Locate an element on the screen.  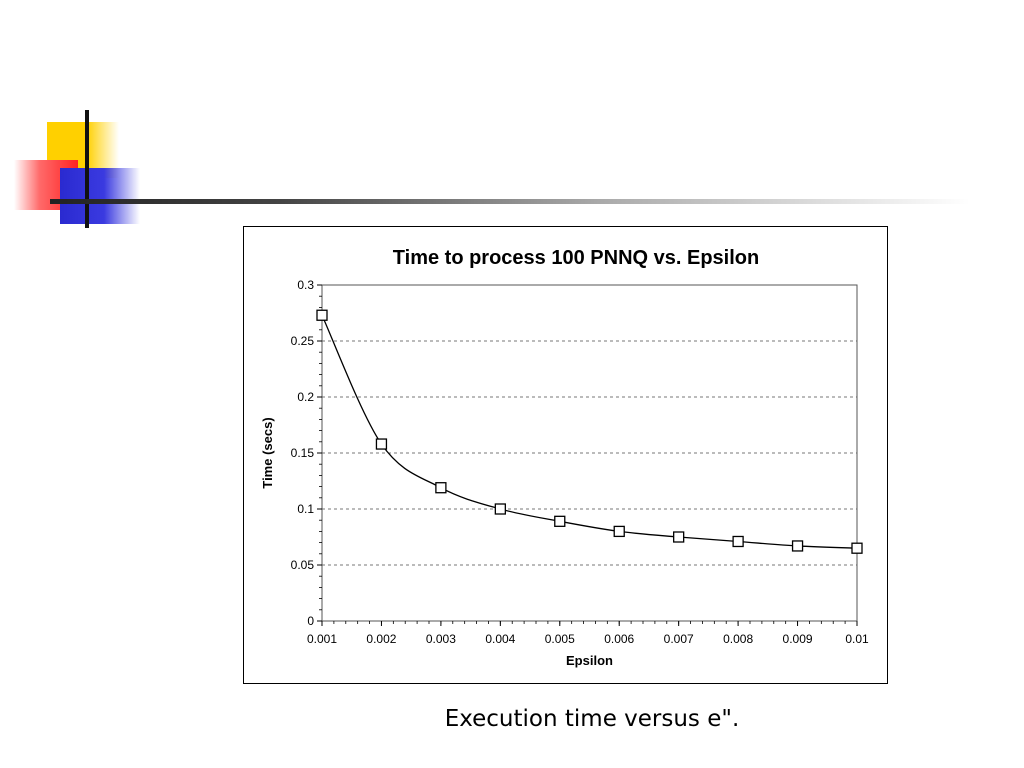
x-tick-label: 0.008 is located at coordinates (738, 639).